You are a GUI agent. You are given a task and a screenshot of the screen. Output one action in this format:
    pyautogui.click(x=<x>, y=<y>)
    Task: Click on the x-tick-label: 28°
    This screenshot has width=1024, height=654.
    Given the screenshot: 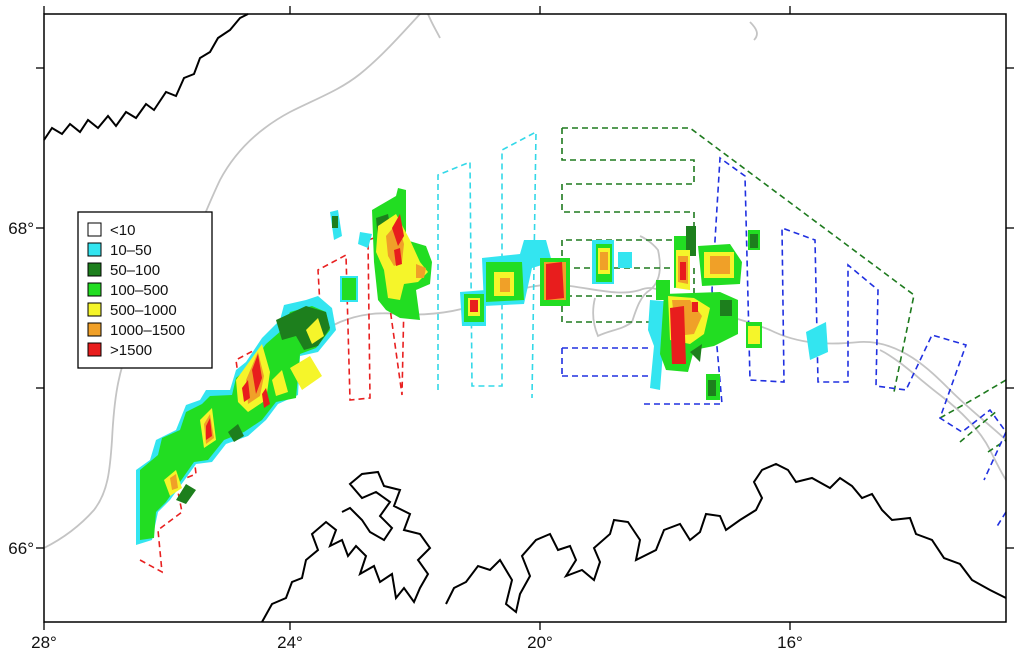 What is the action you would take?
    pyautogui.click(x=44, y=642)
    